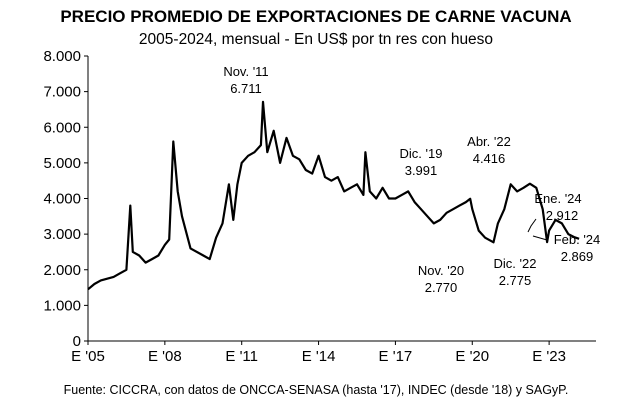 Image resolution: width=632 pixels, height=407 pixels. Describe the element at coordinates (577, 239) in the screenshot. I see `annotation-label: Feb. '24` at that location.